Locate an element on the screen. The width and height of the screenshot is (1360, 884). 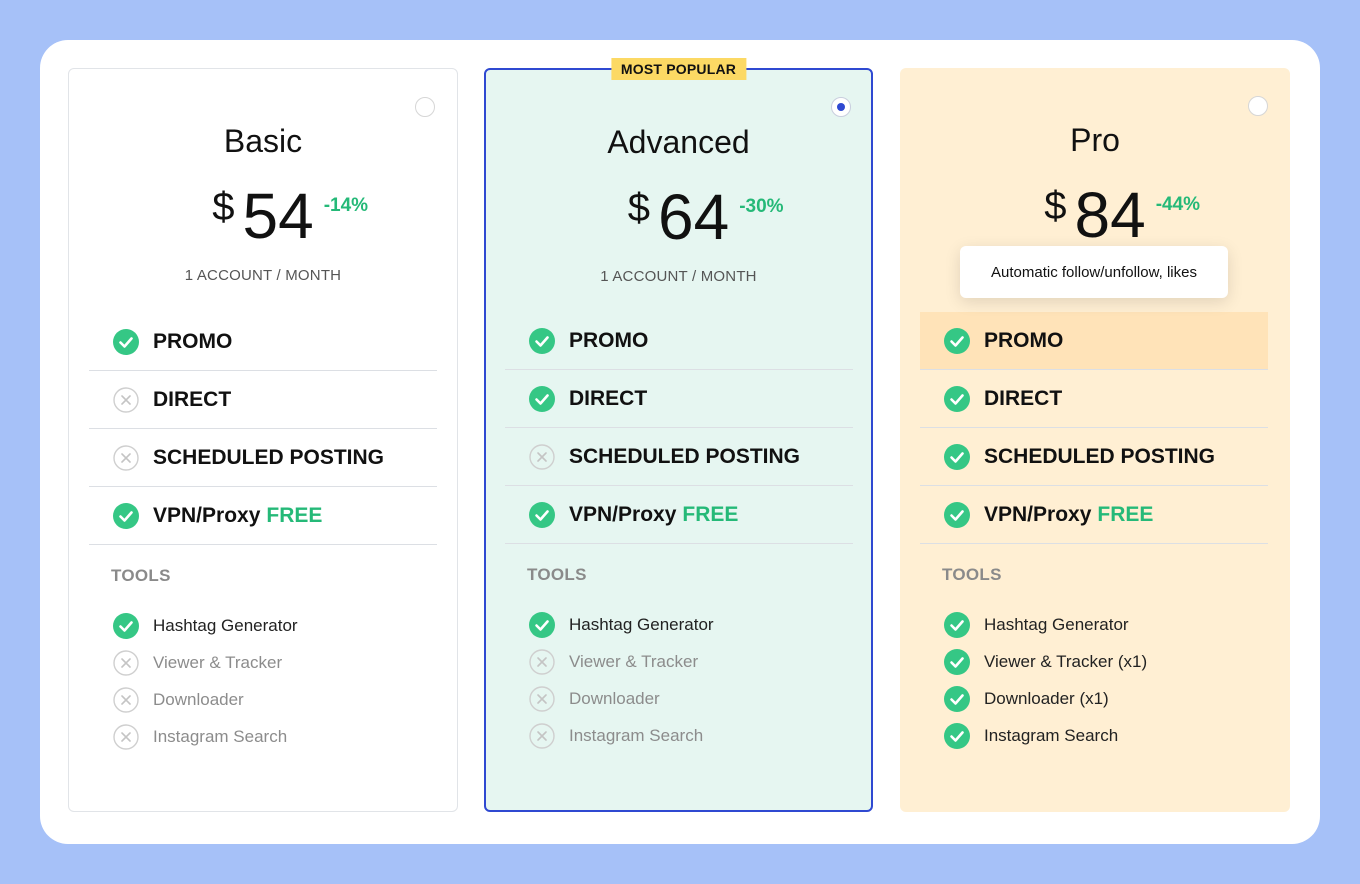
price-row: $54 -14% is located at coordinates (263, 216).